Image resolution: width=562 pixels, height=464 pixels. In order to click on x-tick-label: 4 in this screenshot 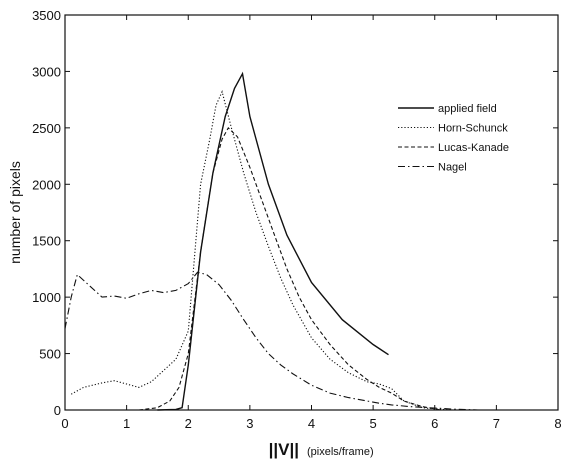, I will do `click(311, 423)`.